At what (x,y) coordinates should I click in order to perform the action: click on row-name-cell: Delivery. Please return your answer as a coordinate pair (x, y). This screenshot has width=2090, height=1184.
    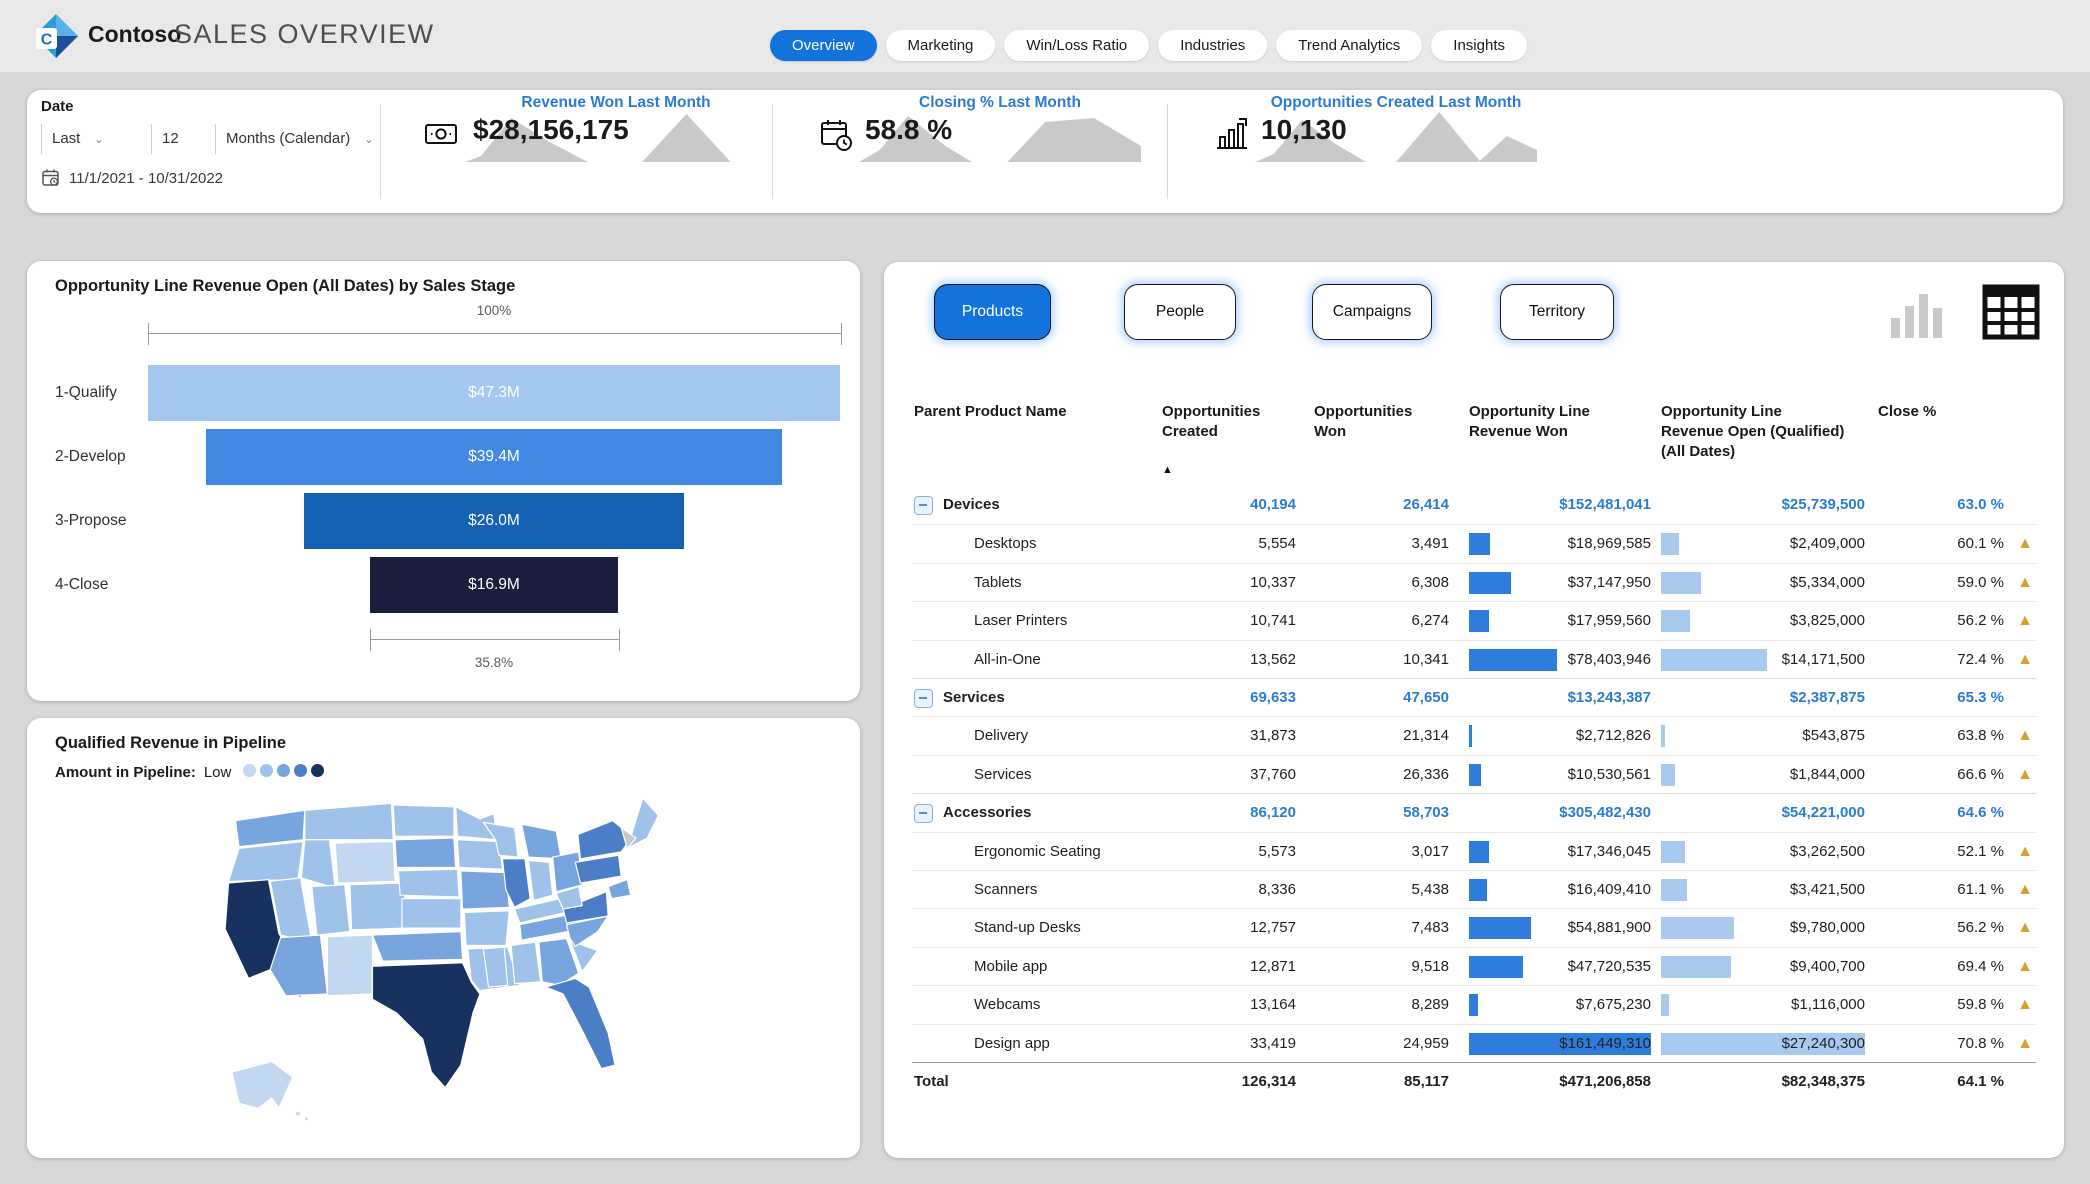
    Looking at the image, I should click on (1069, 736).